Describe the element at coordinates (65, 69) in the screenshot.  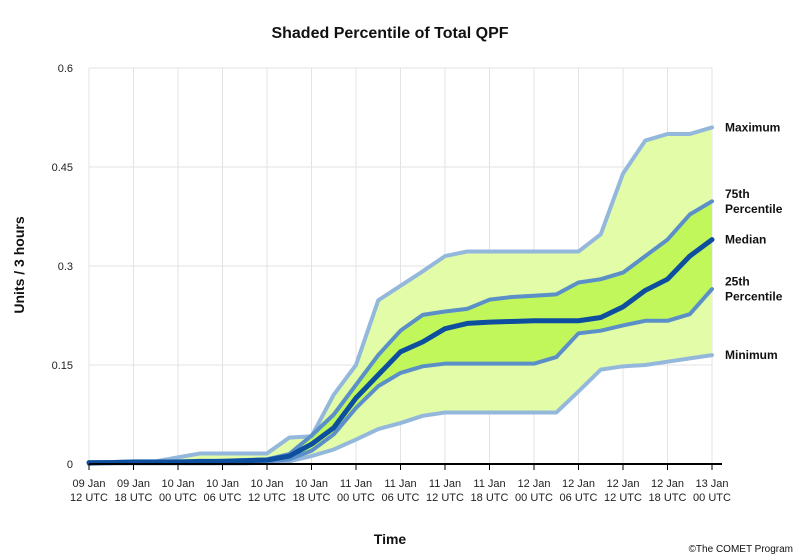
I see `y-tick-label: 0.6` at that location.